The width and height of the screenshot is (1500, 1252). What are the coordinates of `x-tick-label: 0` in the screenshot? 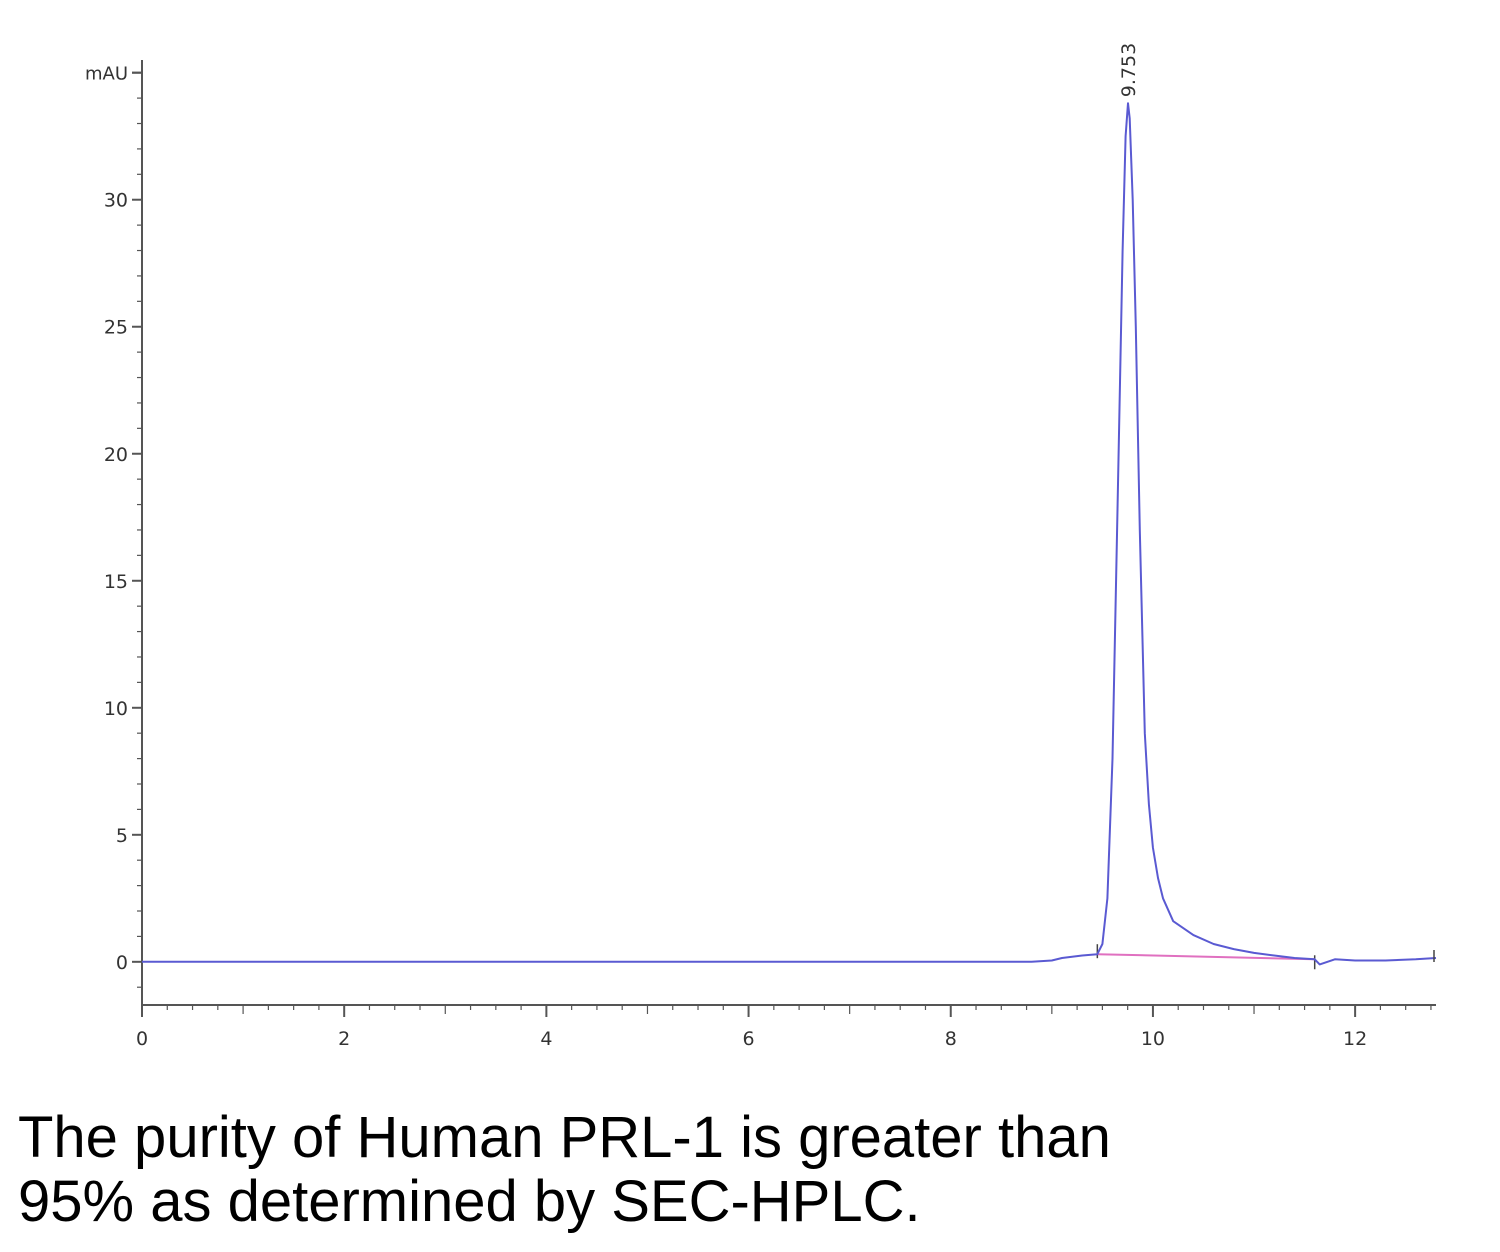 It's located at (142, 1039).